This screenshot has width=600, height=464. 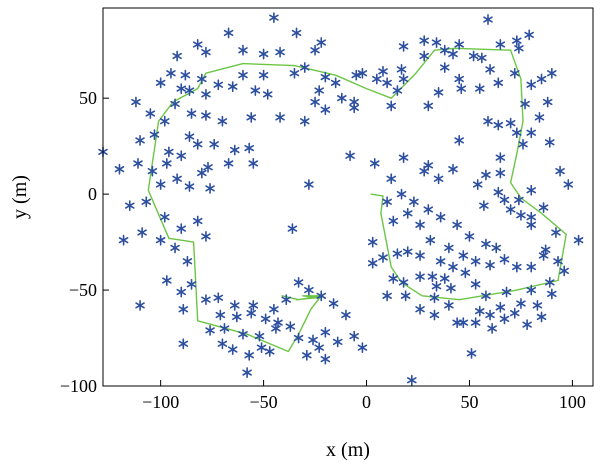 What do you see at coordinates (469, 402) in the screenshot?
I see `x-tick-label: 50` at bounding box center [469, 402].